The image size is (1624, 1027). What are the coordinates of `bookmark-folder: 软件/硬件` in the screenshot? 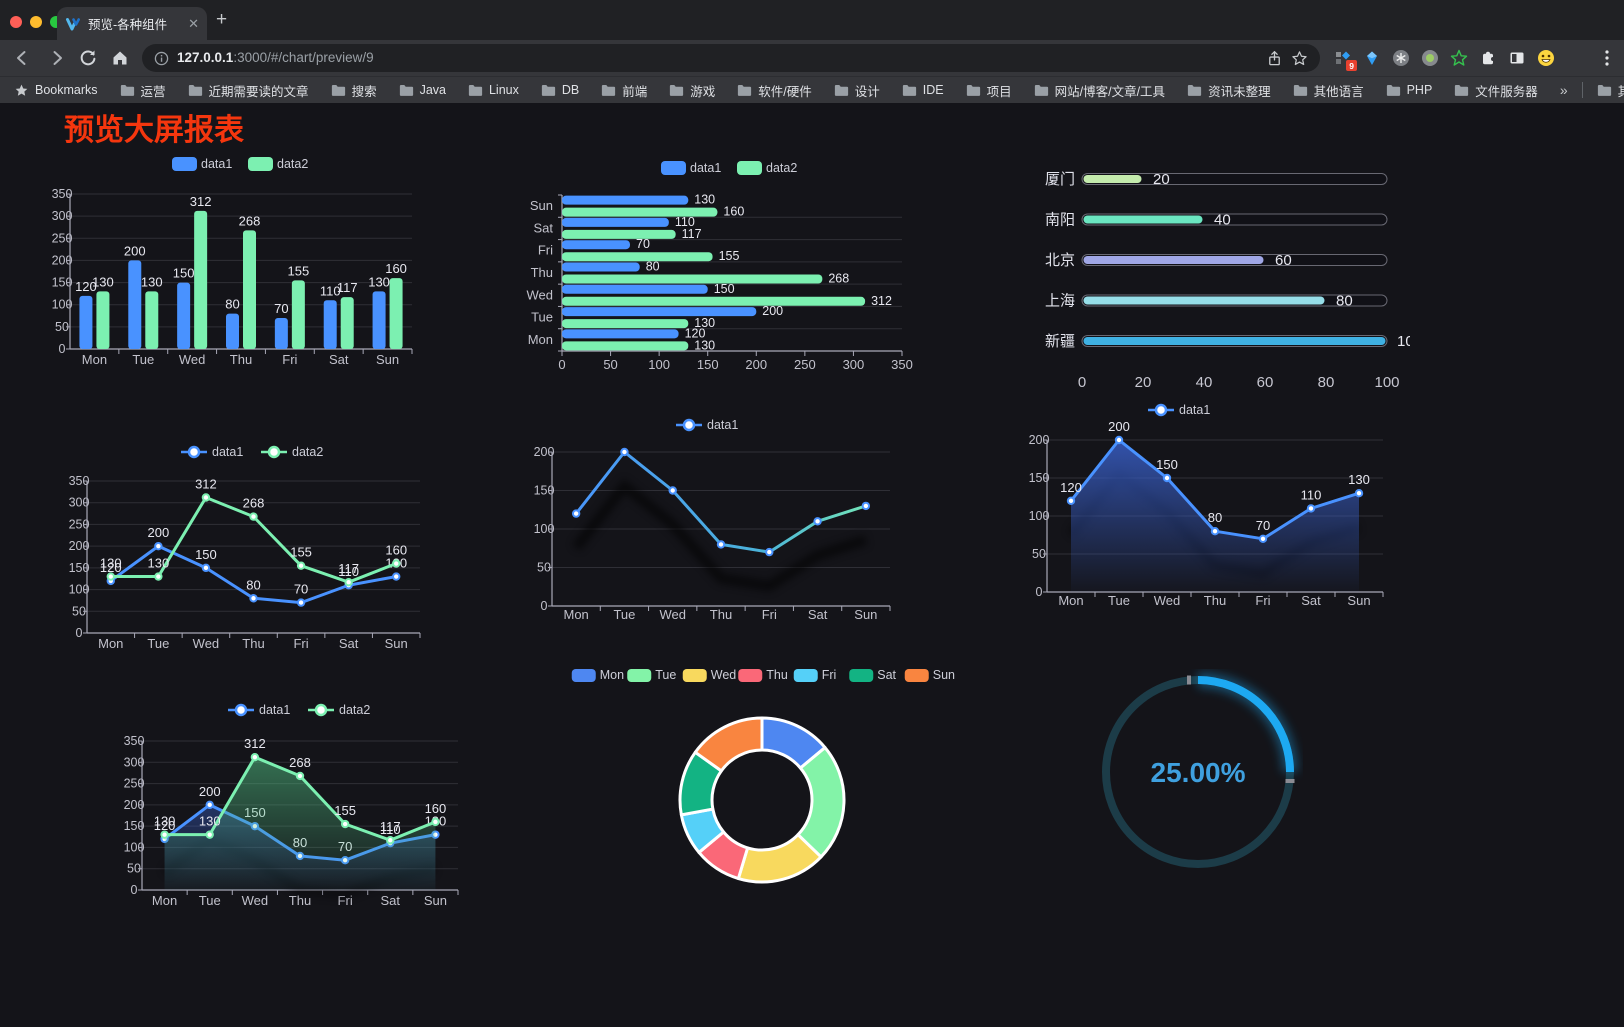 It's located at (774, 90).